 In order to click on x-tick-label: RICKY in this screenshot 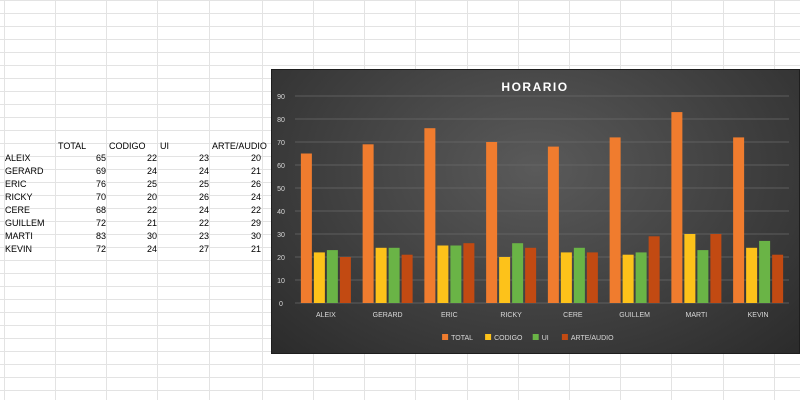, I will do `click(511, 315)`.